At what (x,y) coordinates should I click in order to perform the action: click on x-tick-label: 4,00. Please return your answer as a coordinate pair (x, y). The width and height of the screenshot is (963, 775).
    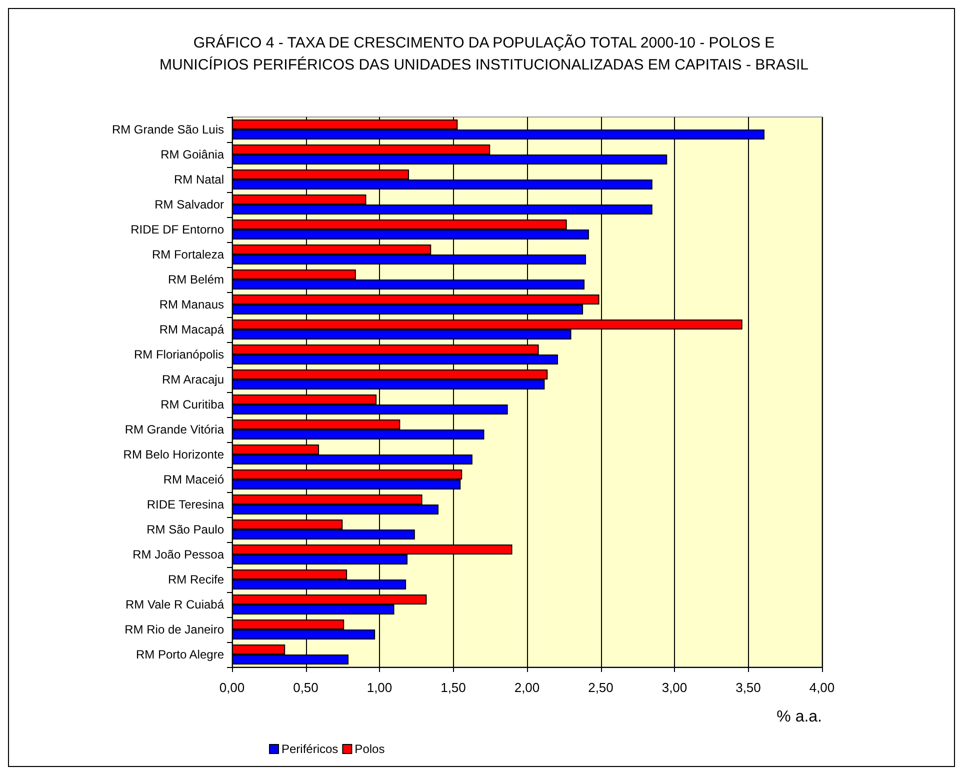
    Looking at the image, I should click on (822, 687).